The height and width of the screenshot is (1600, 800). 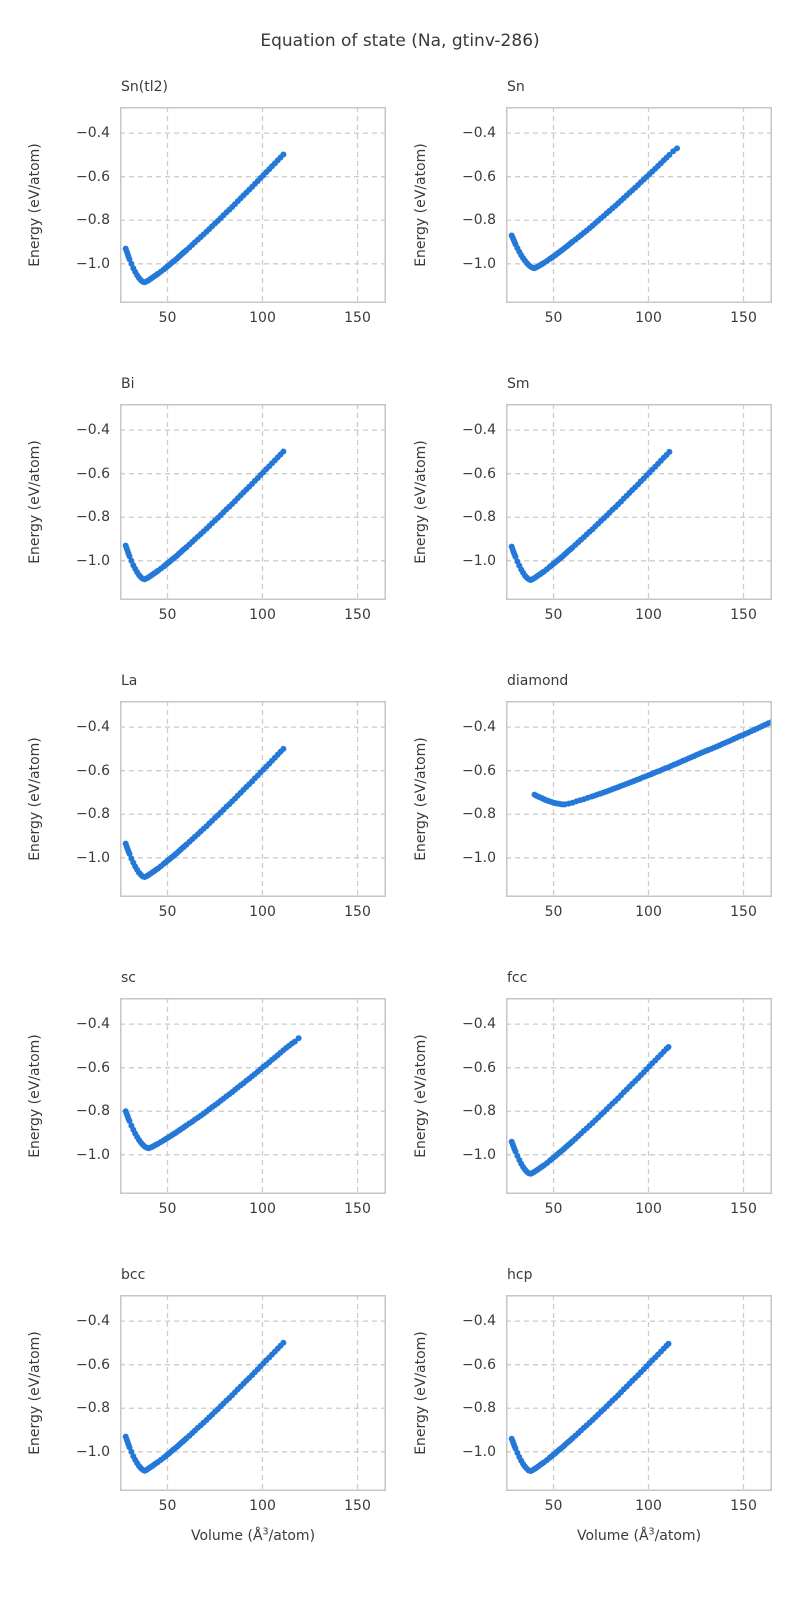 What do you see at coordinates (518, 384) in the screenshot?
I see `subplot-title: Sm` at bounding box center [518, 384].